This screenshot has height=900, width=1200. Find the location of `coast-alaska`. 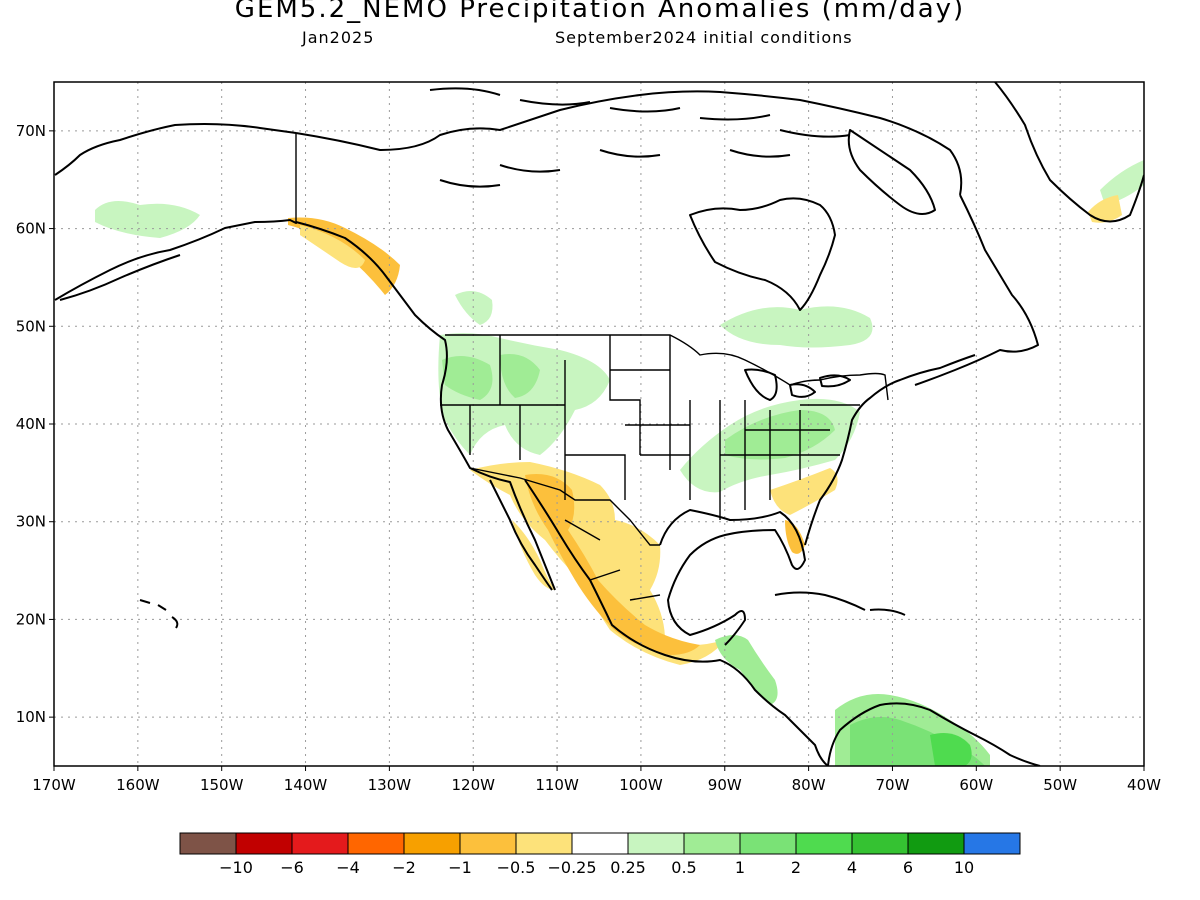

coast-alaska is located at coordinates (175, 212).